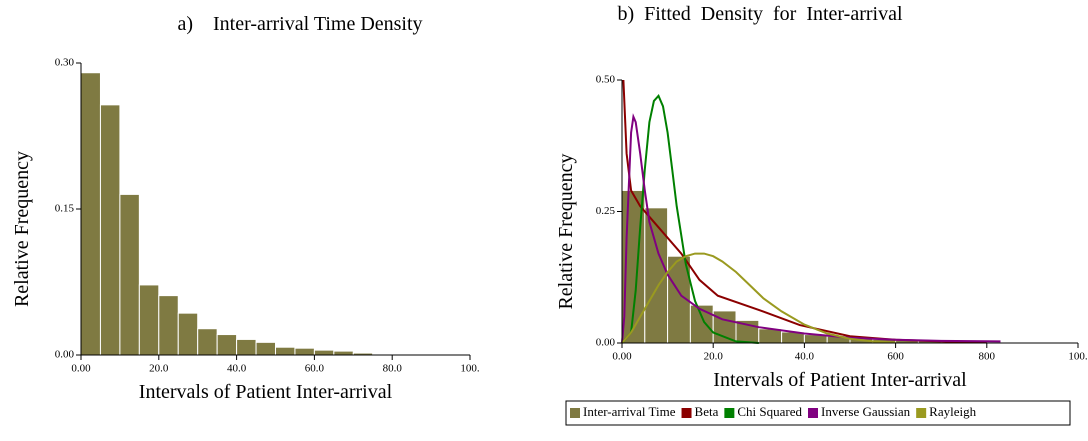 The width and height of the screenshot is (1088, 441). I want to click on legend-label: Rayleigh, so click(952, 411).